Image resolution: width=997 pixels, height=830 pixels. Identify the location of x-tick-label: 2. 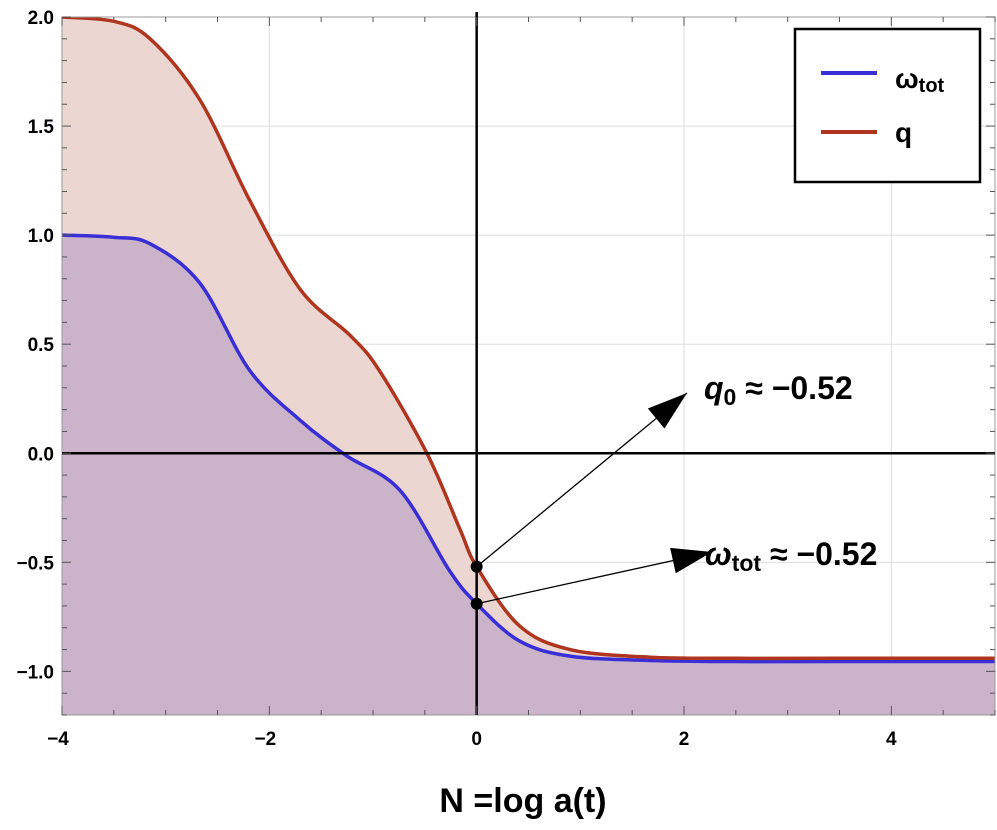
(684, 739).